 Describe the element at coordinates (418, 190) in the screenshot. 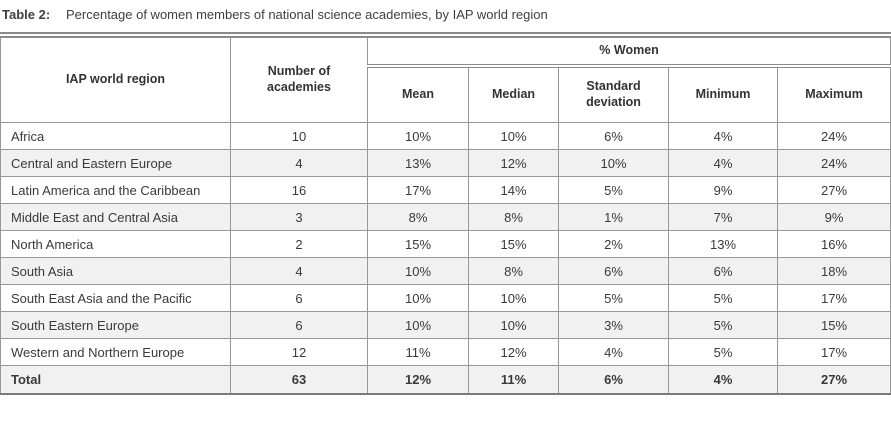

I see `cell-mean: 17%` at that location.